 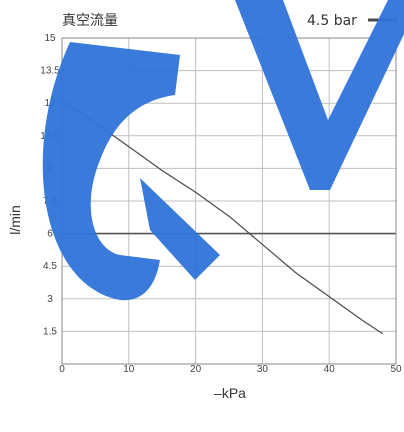 I want to click on y-tick-label: 6, so click(x=50, y=234).